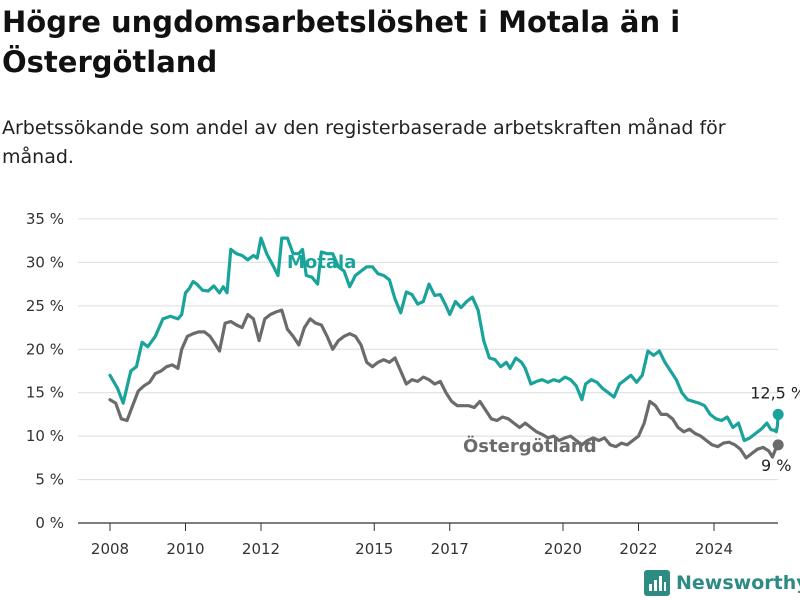  What do you see at coordinates (638, 549) in the screenshot?
I see `x-tick-label: 2022` at bounding box center [638, 549].